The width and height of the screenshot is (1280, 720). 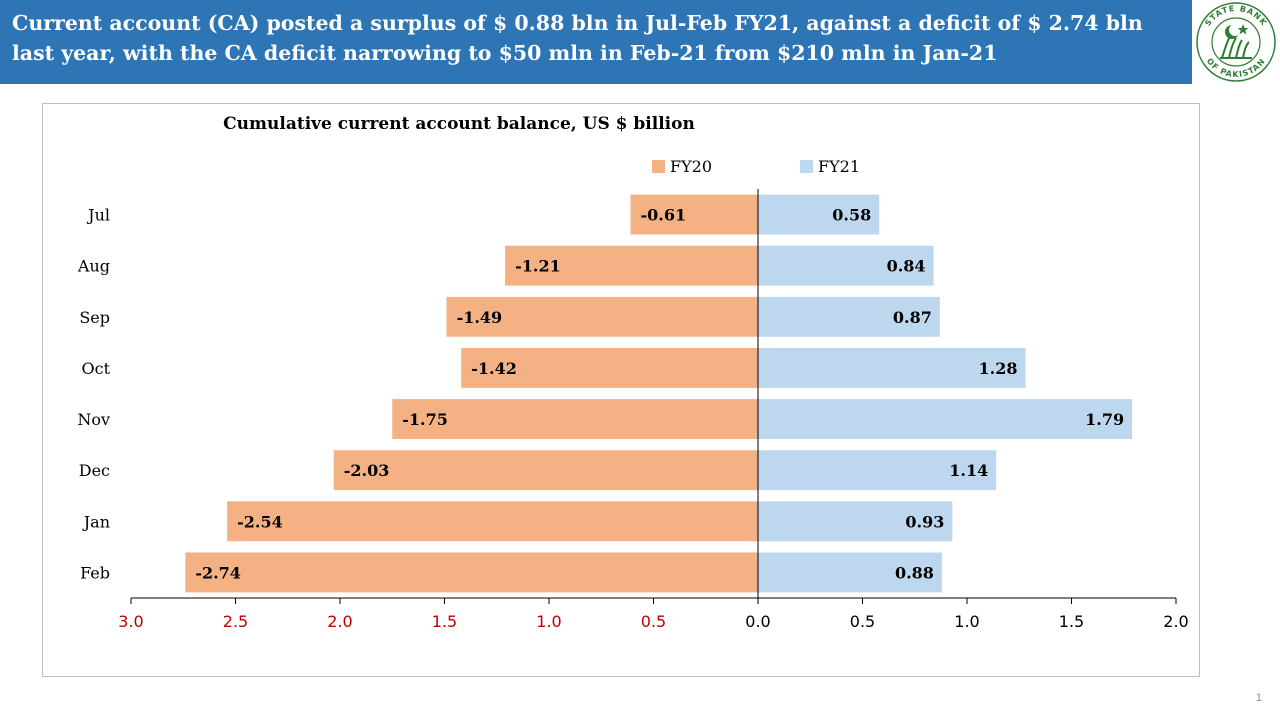 I want to click on data-label-fy20-sep: -1.49, so click(x=480, y=317).